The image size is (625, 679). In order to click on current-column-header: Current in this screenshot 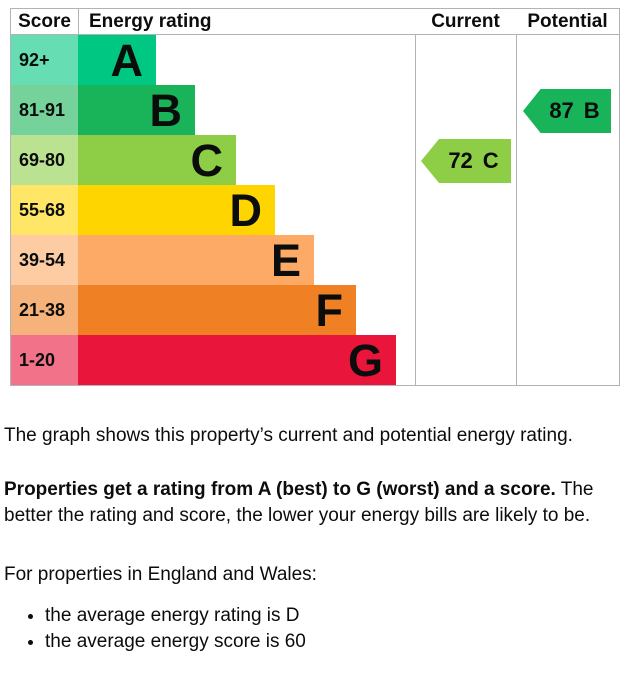, I will do `click(465, 21)`.